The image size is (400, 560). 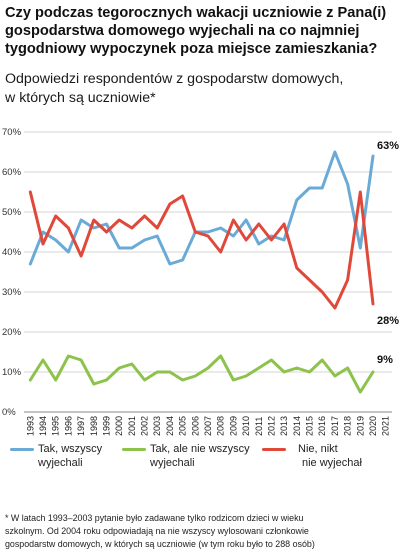 What do you see at coordinates (195, 426) in the screenshot?
I see `x-tick-label: 2006` at bounding box center [195, 426].